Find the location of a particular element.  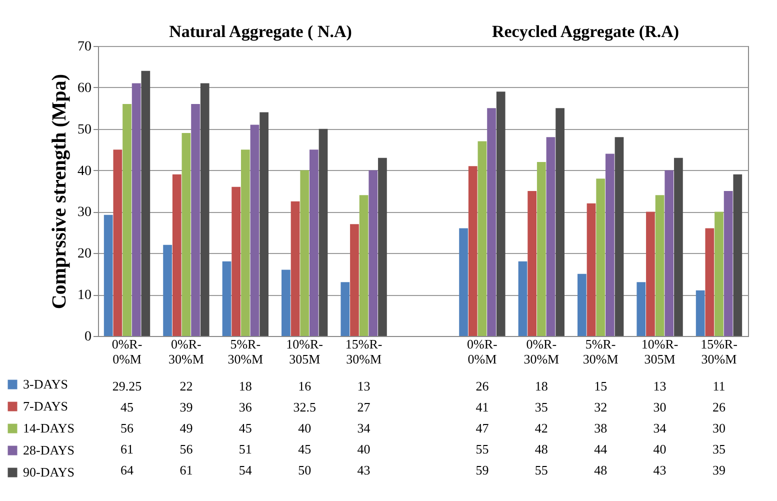

y-tick-label: 40 is located at coordinates (85, 171).